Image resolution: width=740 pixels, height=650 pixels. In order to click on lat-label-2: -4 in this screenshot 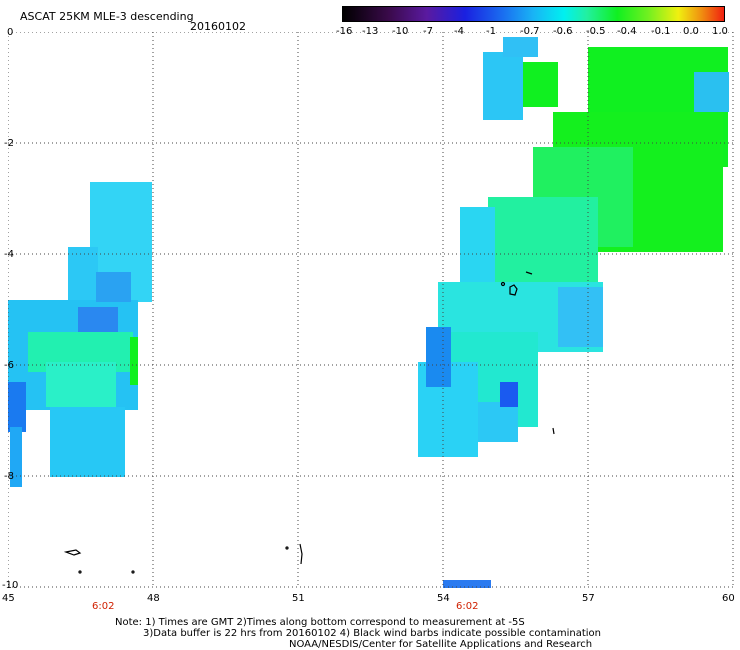, I will do `click(9, 254)`.